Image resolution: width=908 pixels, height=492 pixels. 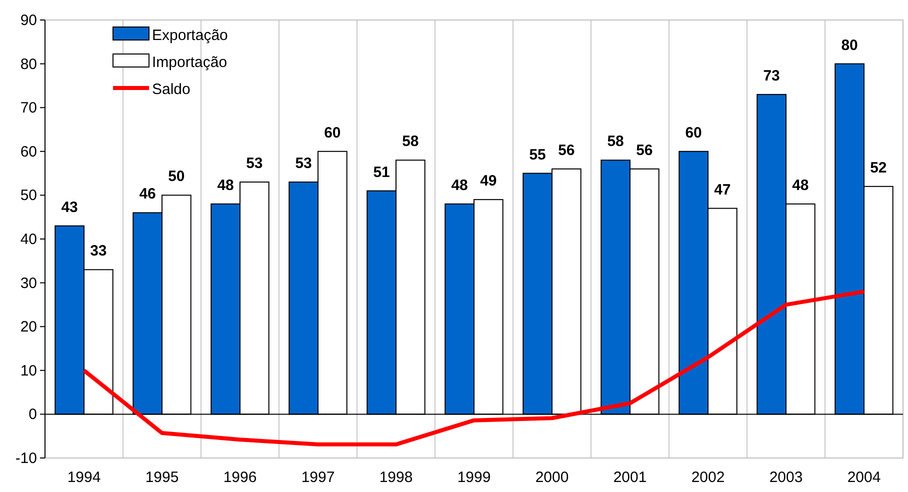 I want to click on data-label: 55, so click(x=537, y=155).